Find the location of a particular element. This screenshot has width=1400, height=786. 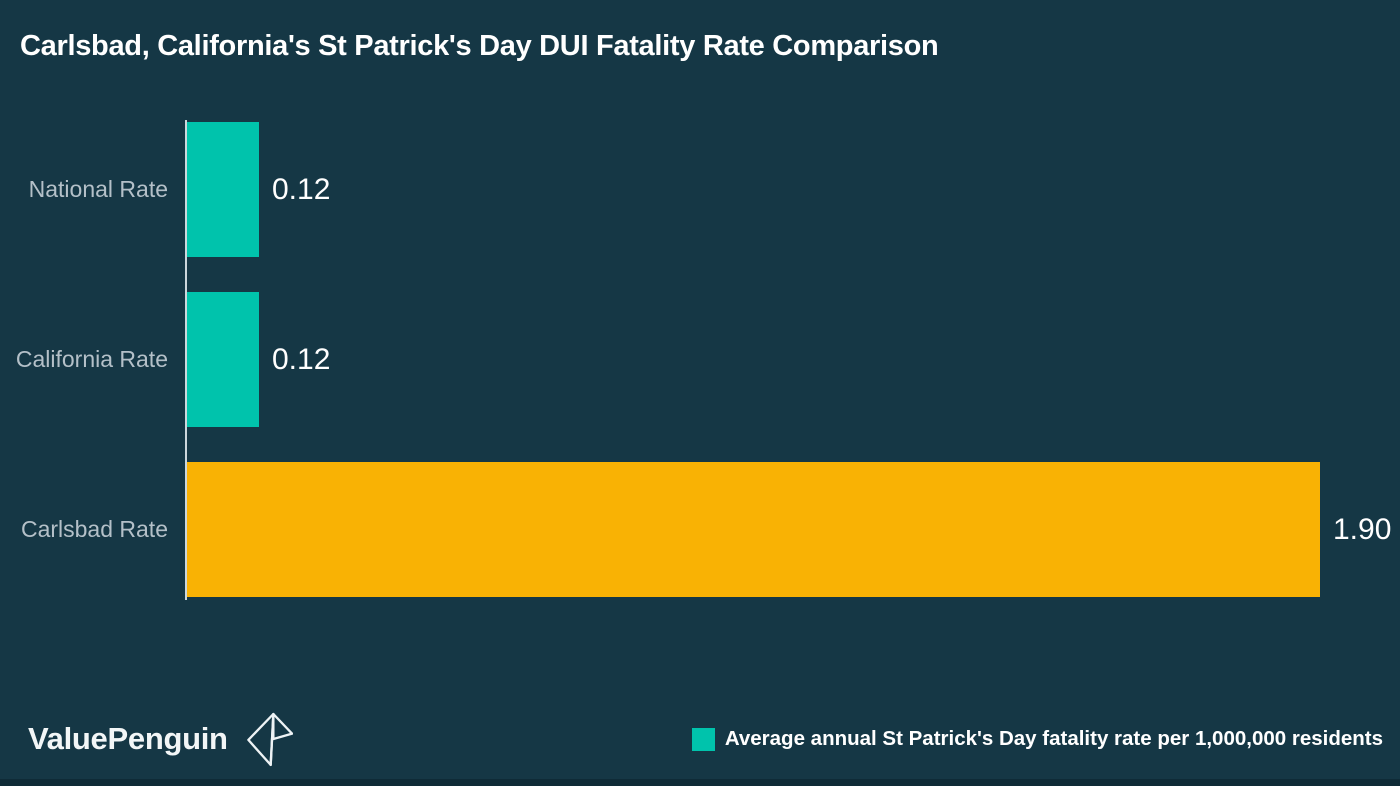

category-label-california: California Rate is located at coordinates (91, 359).